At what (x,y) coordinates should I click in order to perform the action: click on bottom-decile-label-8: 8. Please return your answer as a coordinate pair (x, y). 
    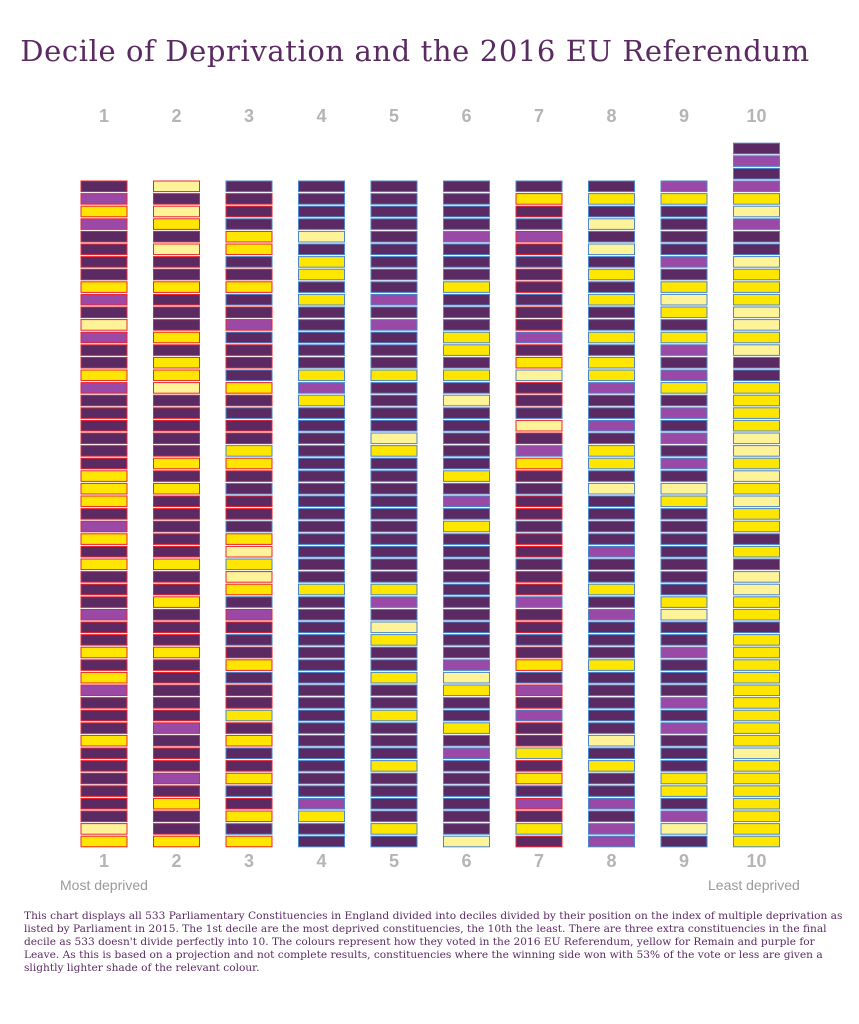
    Looking at the image, I should click on (611, 861).